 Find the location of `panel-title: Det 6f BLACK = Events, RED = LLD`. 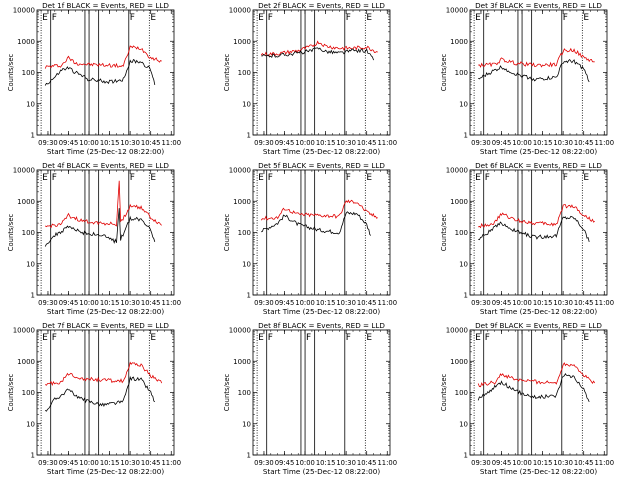

panel-title: Det 6f BLACK = Events, RED = LLD is located at coordinates (538, 165).